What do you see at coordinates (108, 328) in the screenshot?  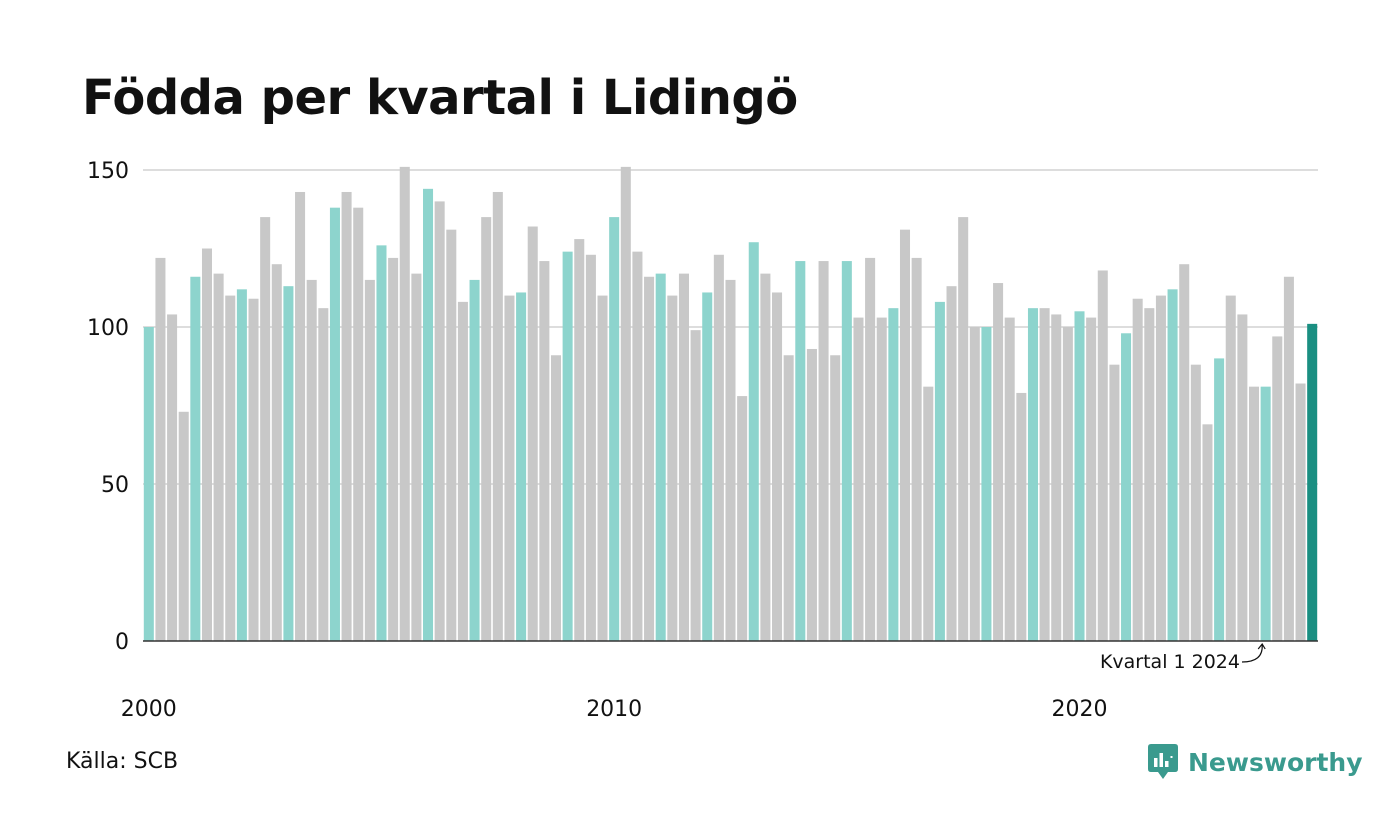 I see `y-tick-label: 100` at bounding box center [108, 328].